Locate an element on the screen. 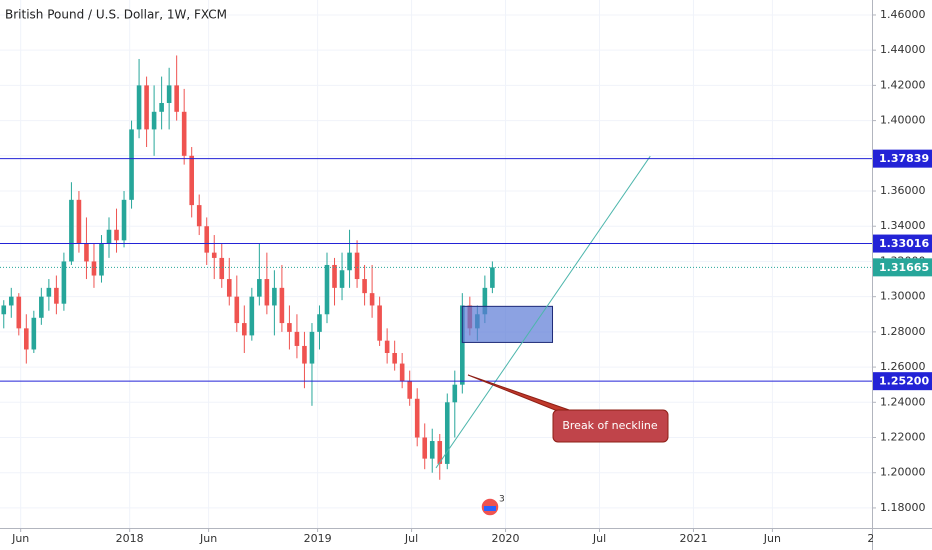 The width and height of the screenshot is (932, 550). badge-flag is located at coordinates (490, 508).